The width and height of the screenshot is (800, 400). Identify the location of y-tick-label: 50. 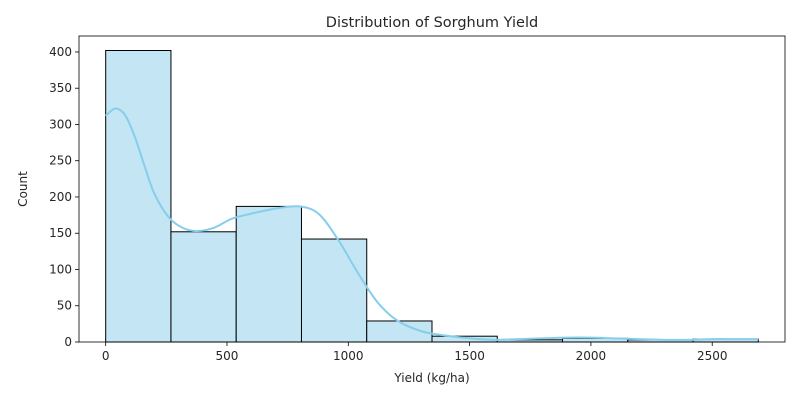
(64, 306).